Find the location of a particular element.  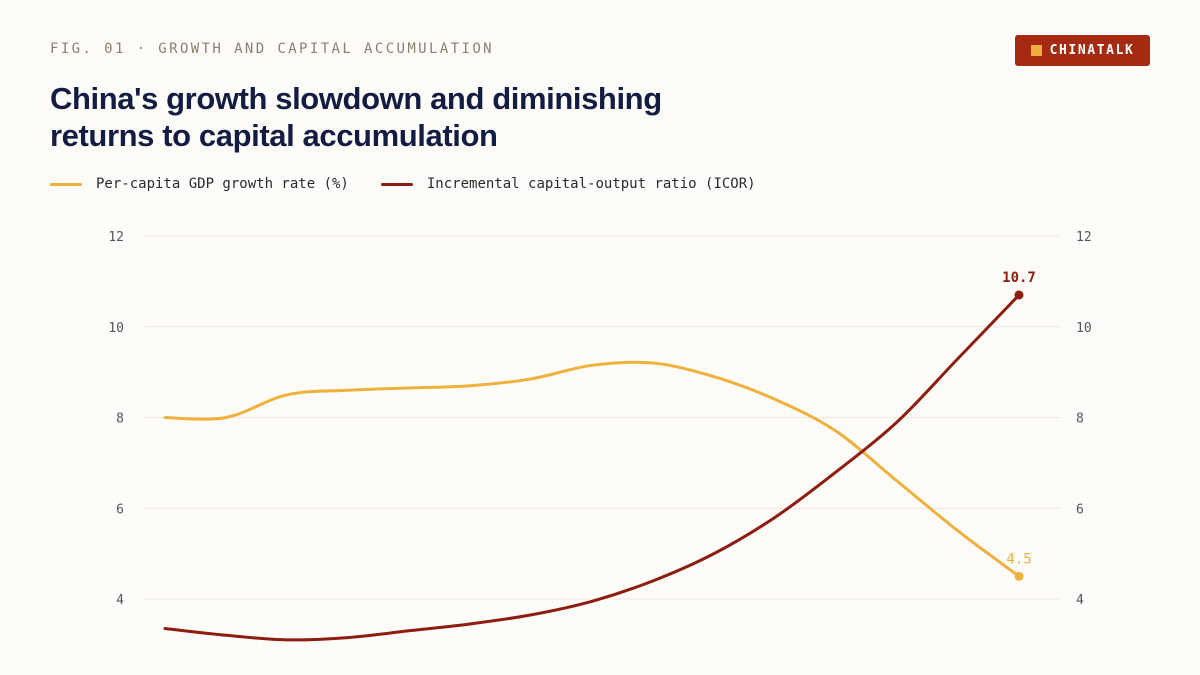

legend-swatch-icor is located at coordinates (396, 184).